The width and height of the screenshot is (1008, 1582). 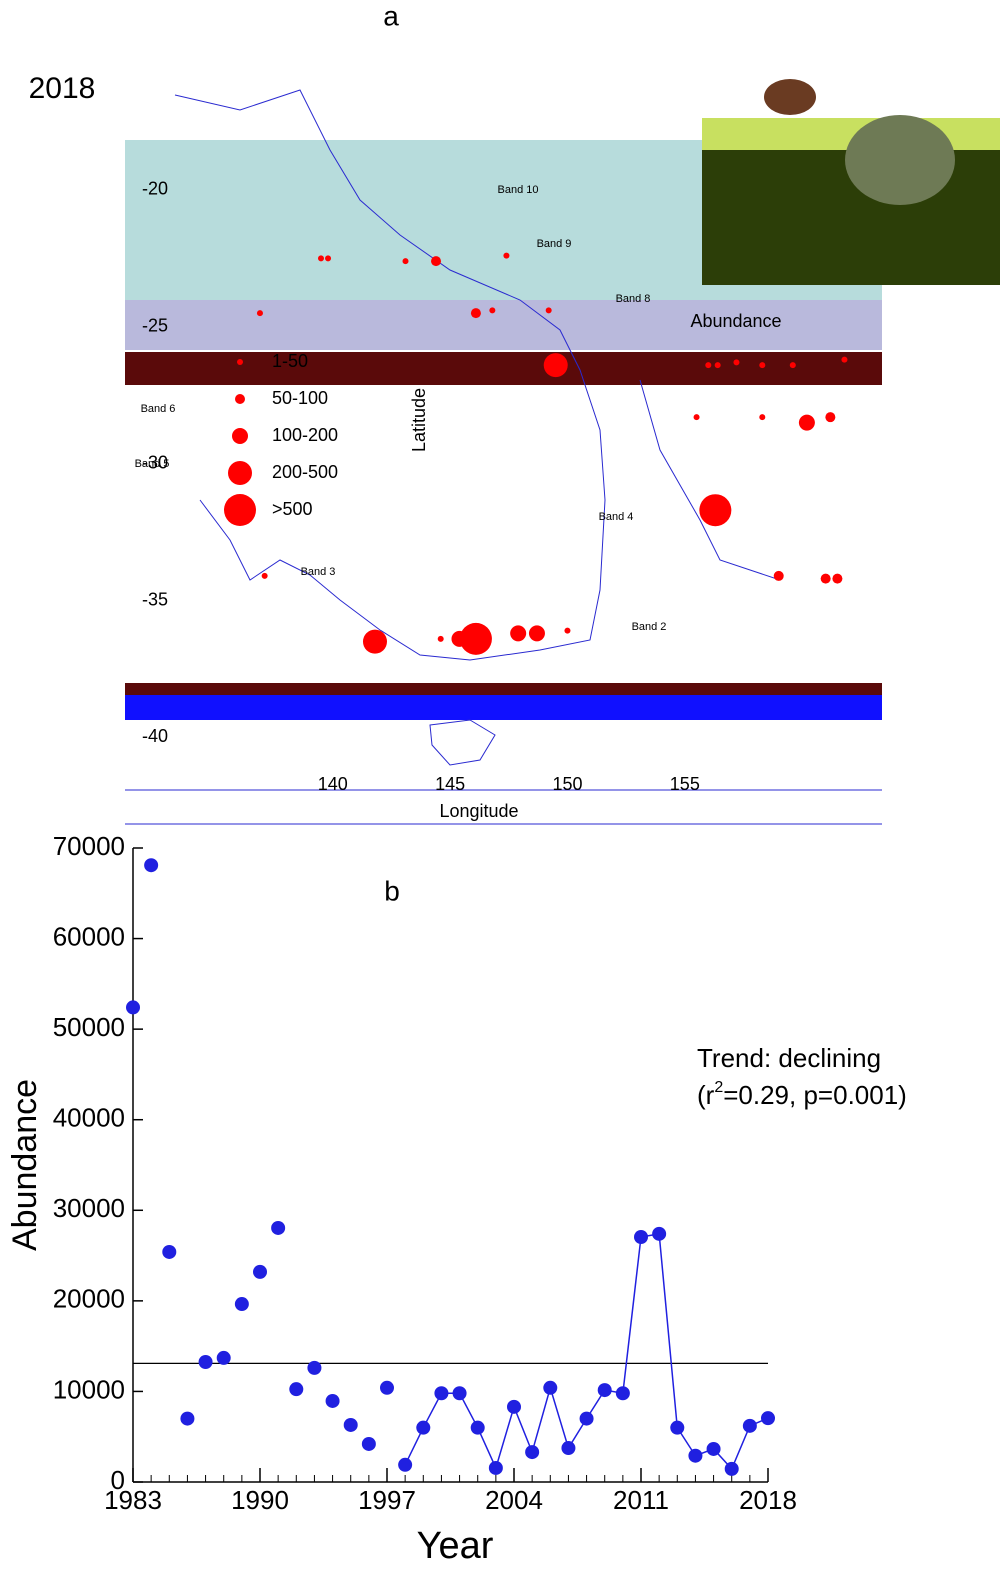 I want to click on y-tick-label: 30000, so click(x=89, y=1208).